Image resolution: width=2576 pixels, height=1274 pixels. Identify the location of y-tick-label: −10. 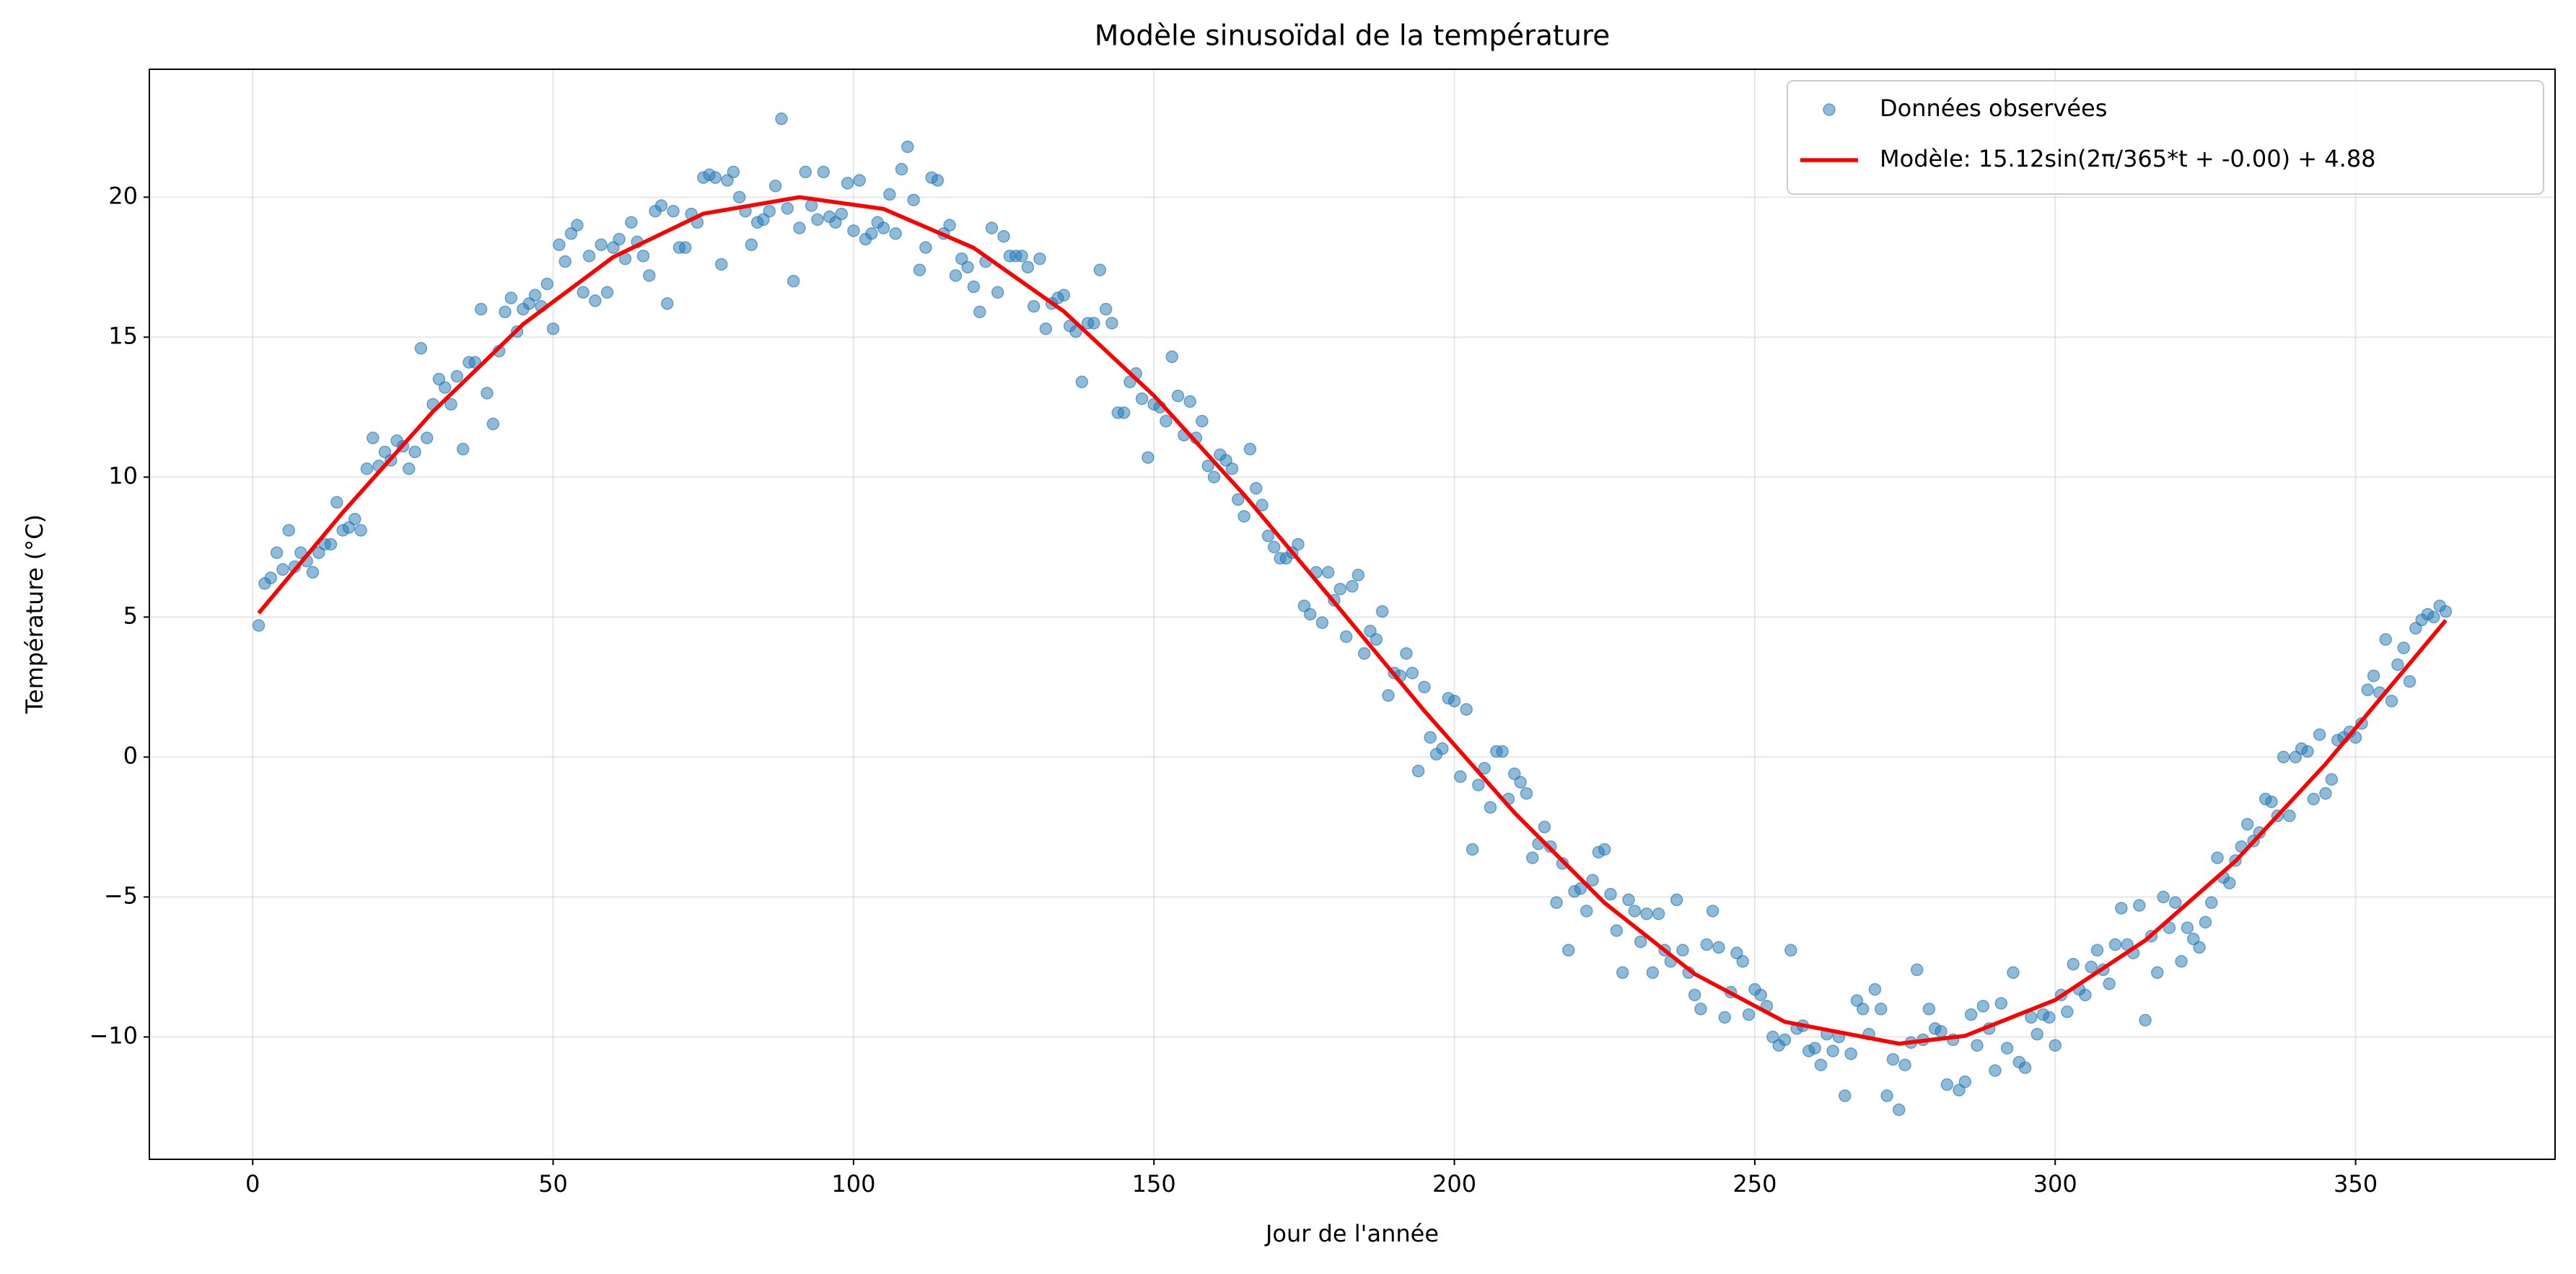
(113, 1036).